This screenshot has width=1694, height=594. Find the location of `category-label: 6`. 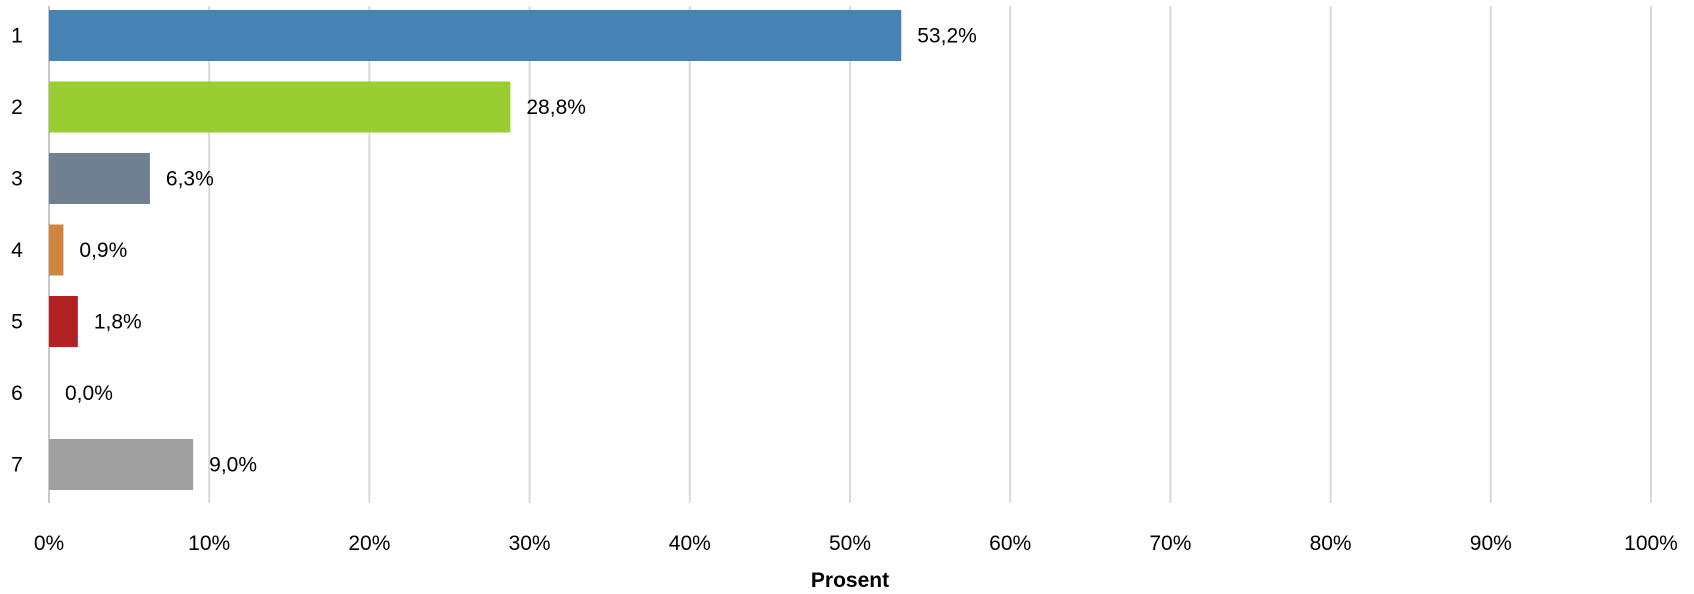

category-label: 6 is located at coordinates (17, 393).